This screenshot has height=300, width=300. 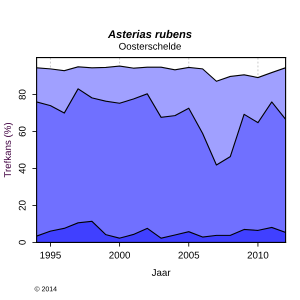 I want to click on x-axis-title: Jaar, so click(x=161, y=272).